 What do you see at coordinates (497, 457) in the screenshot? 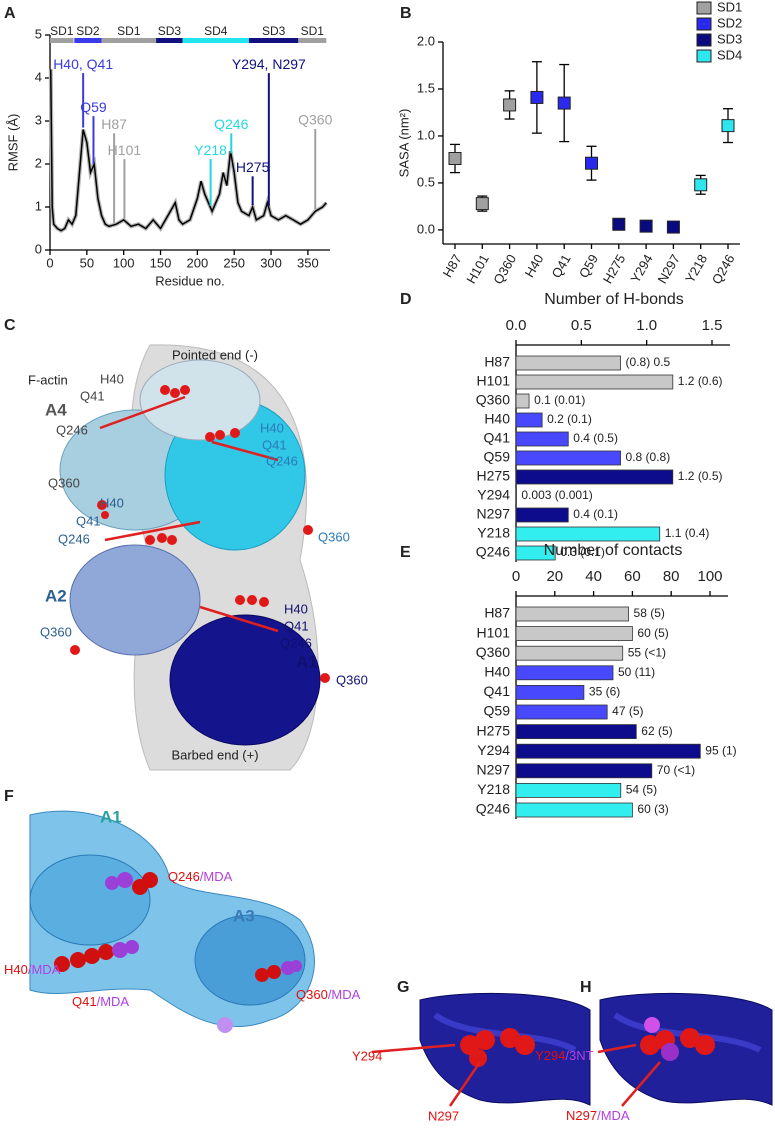
I see `y-tick-label: Q59` at bounding box center [497, 457].